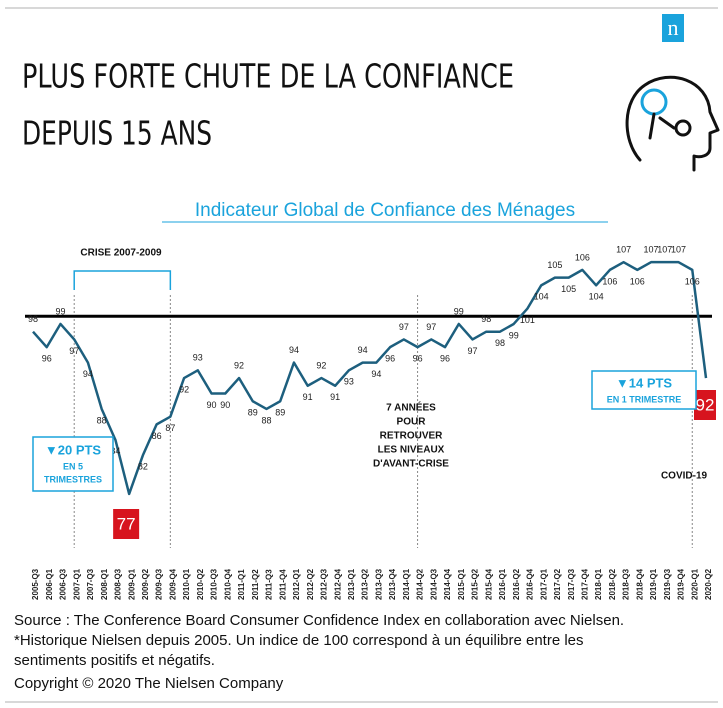 This screenshot has width=723, height=708. What do you see at coordinates (73, 449) in the screenshot?
I see `callout: ▼20 PTS` at bounding box center [73, 449].